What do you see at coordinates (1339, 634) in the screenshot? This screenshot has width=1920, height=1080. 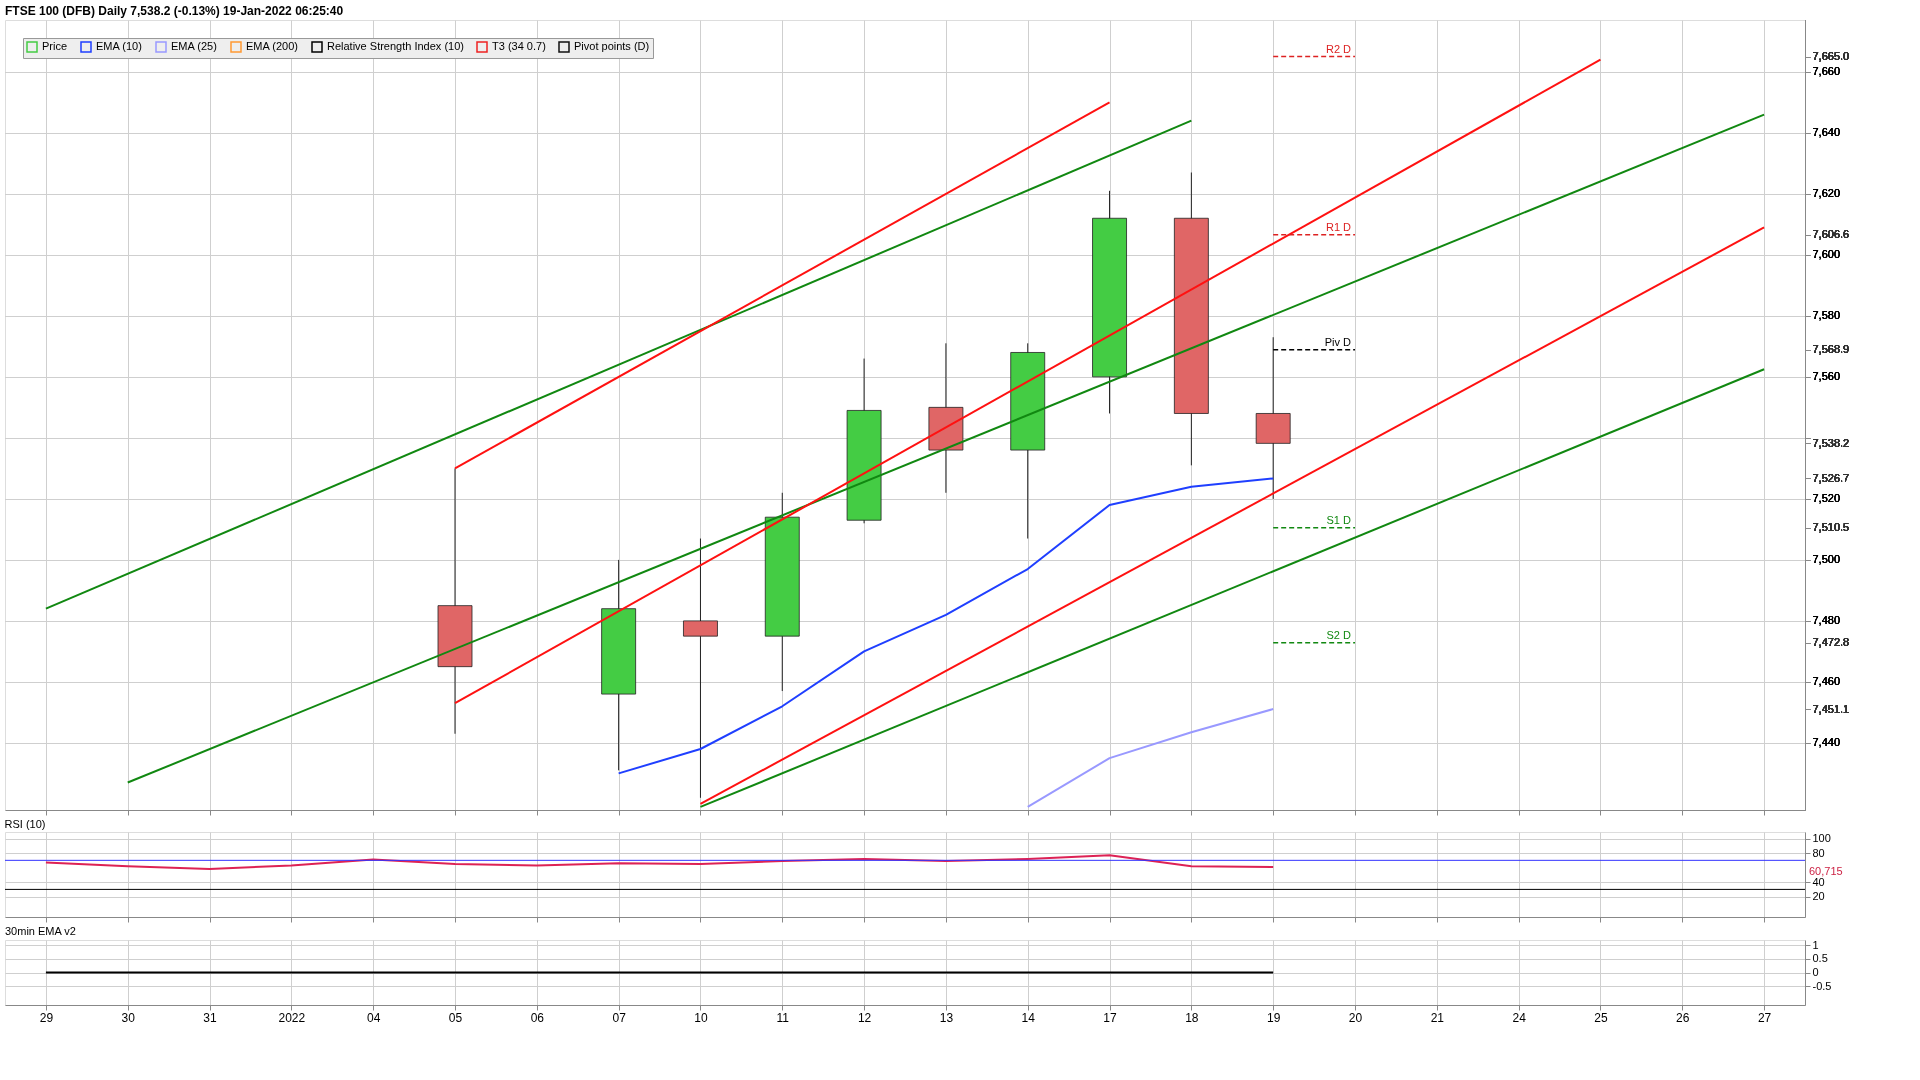 I see `ref-line-label: S2 D` at bounding box center [1339, 634].